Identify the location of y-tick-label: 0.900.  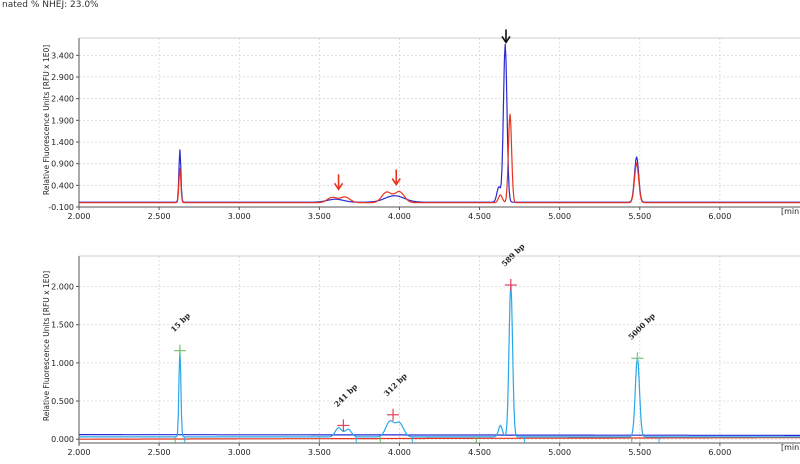
(62, 164).